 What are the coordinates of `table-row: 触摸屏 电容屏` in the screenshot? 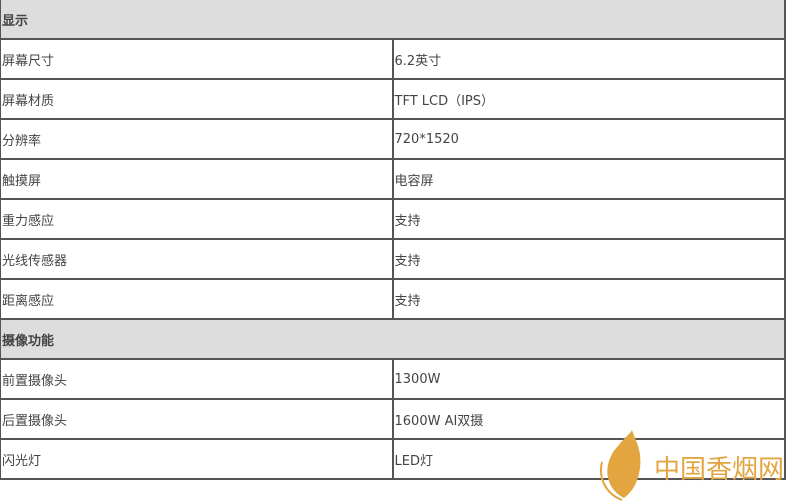 It's located at (393, 179).